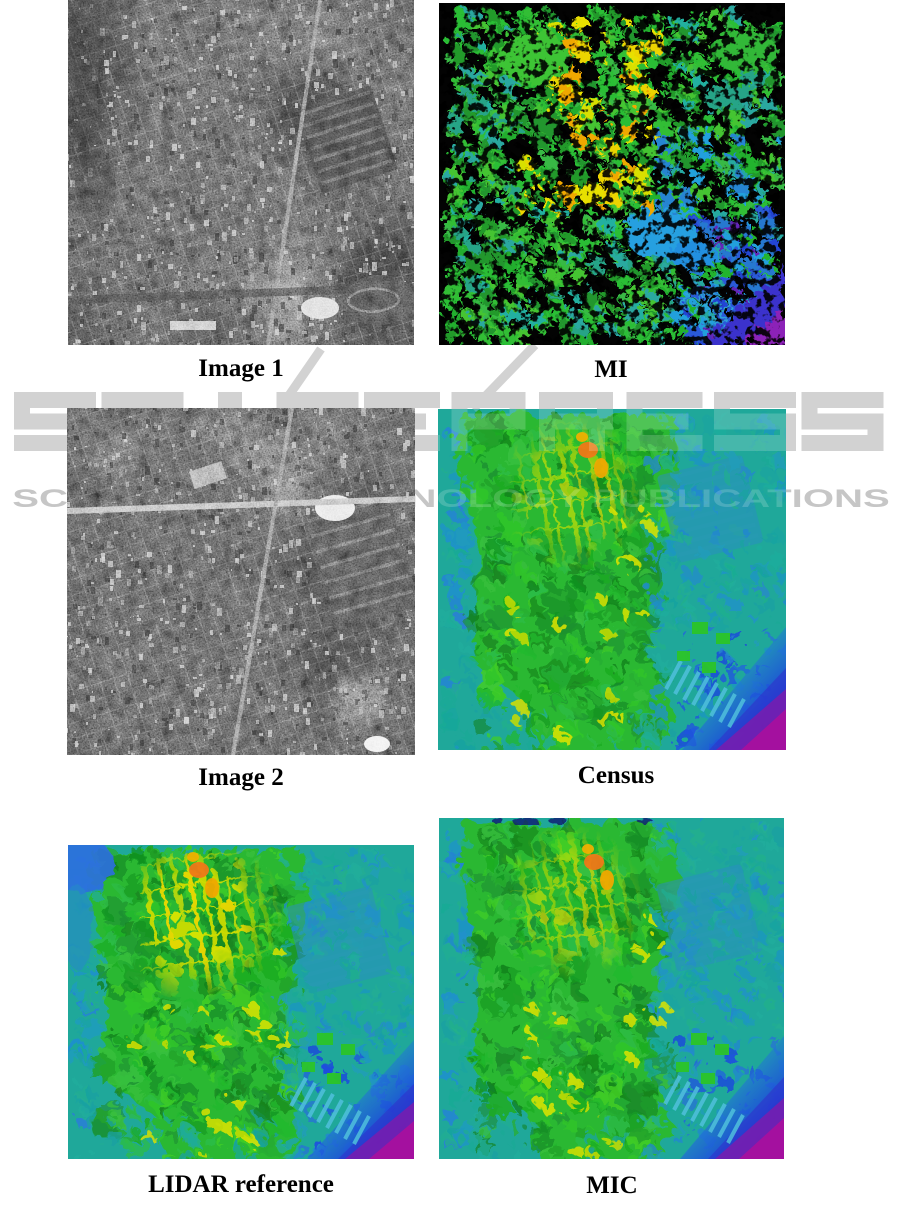  I want to click on svg-text:SCIENCE AND TECHNOLOGY PUBLICA: SCIENCE AND TECHNOLOGY PUBLICATIONS, so click(612, 498).